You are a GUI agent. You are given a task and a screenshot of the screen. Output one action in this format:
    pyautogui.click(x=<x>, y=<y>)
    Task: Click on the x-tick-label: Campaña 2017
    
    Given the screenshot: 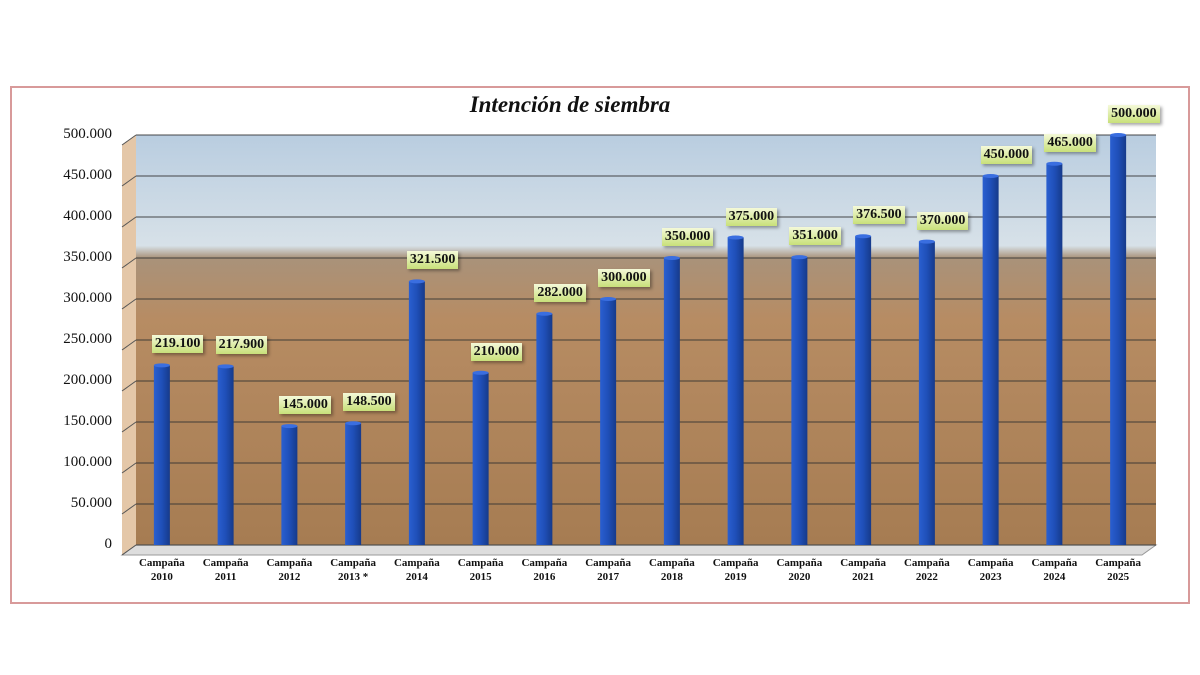 What is the action you would take?
    pyautogui.click(x=608, y=570)
    